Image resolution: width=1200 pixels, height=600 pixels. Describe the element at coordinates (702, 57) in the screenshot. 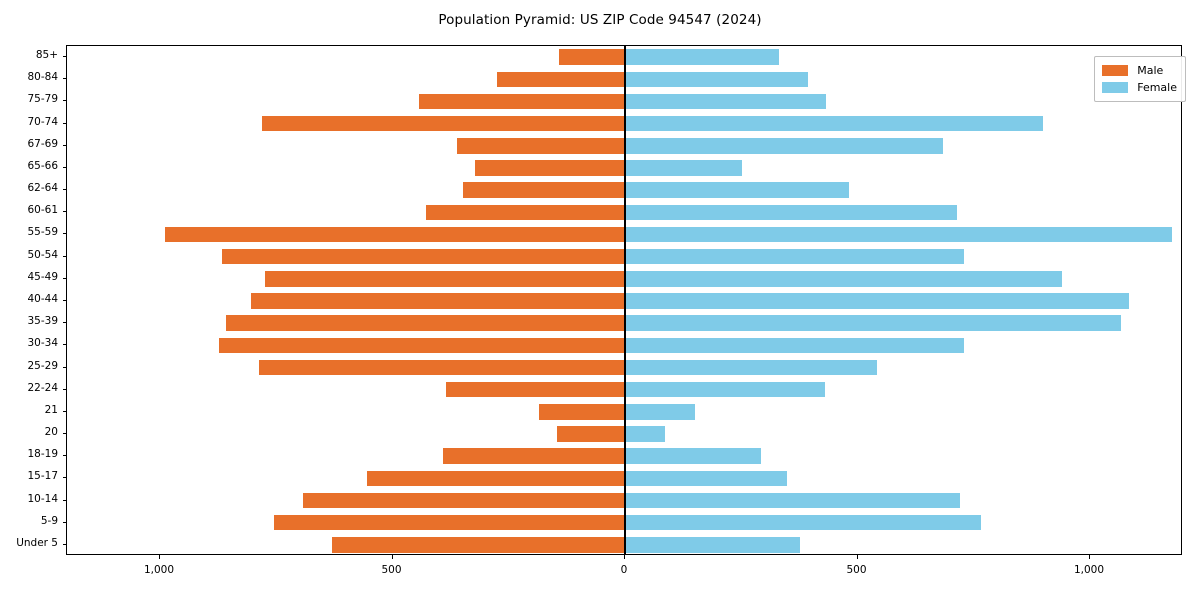

I see `bar-female-85-` at that location.